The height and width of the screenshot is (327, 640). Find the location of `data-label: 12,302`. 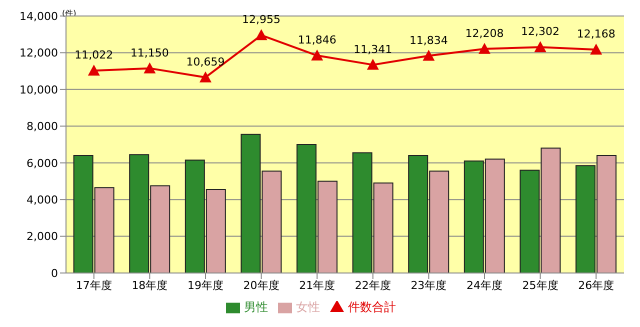

data-label: 12,302 is located at coordinates (540, 31).